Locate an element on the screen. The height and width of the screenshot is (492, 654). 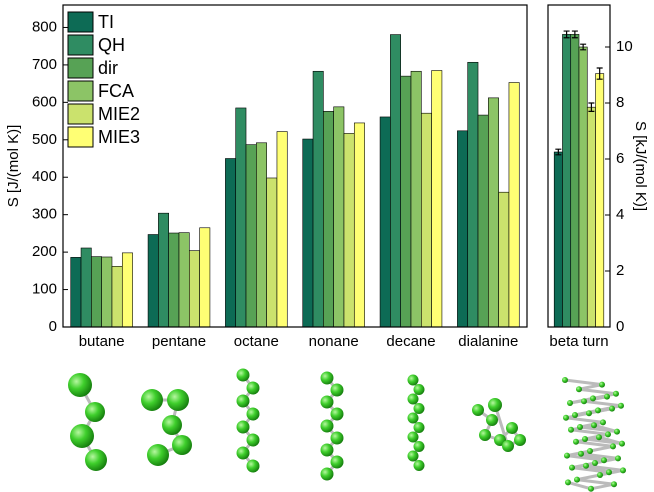
legend-label: MIE3 is located at coordinates (119, 137).